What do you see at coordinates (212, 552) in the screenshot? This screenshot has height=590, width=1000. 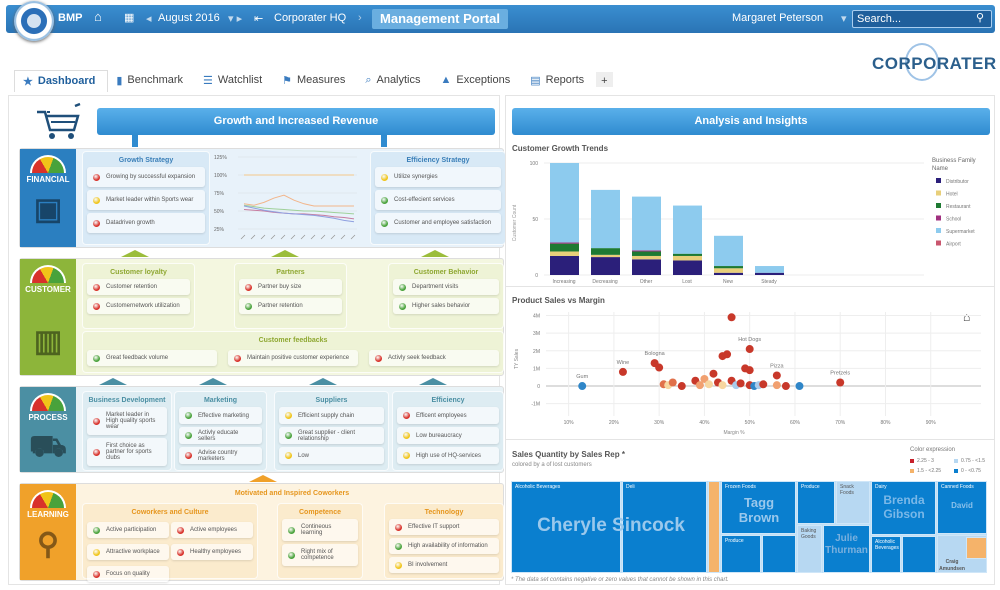 I see `objective-item: Healthy employees` at bounding box center [212, 552].